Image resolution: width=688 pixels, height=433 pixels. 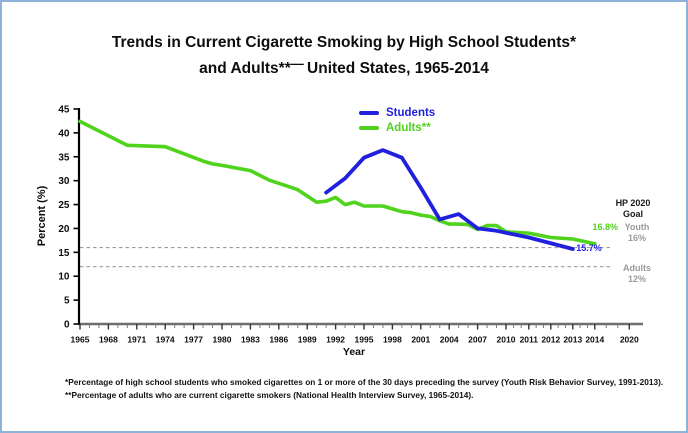 What do you see at coordinates (364, 340) in the screenshot?
I see `x-tick-label: 1995` at bounding box center [364, 340].